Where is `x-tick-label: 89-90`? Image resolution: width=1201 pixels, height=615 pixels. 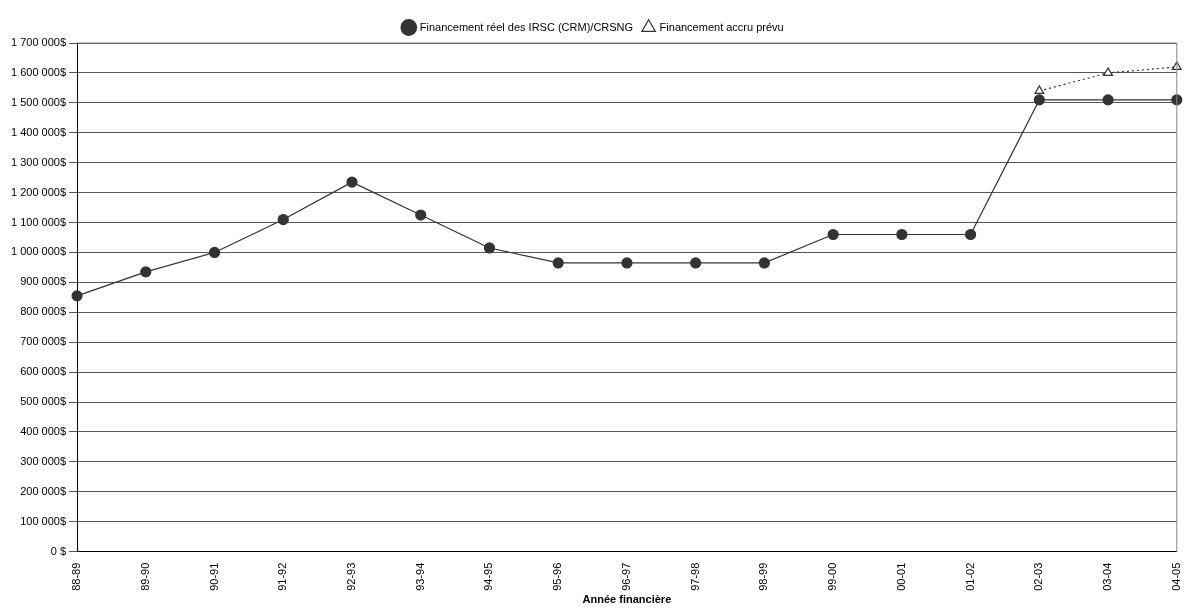
x-tick-label: 89-90 is located at coordinates (144, 576).